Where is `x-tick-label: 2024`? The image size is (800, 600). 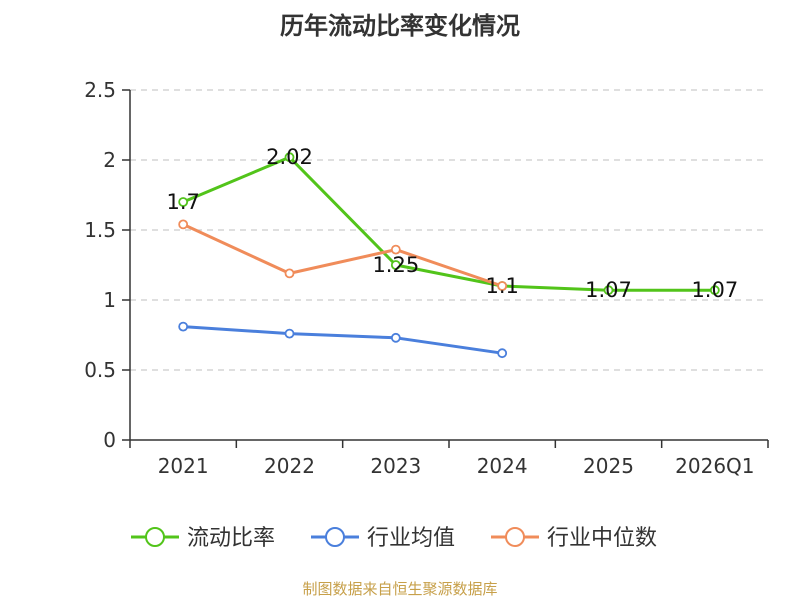
x-tick-label: 2024 is located at coordinates (502, 466).